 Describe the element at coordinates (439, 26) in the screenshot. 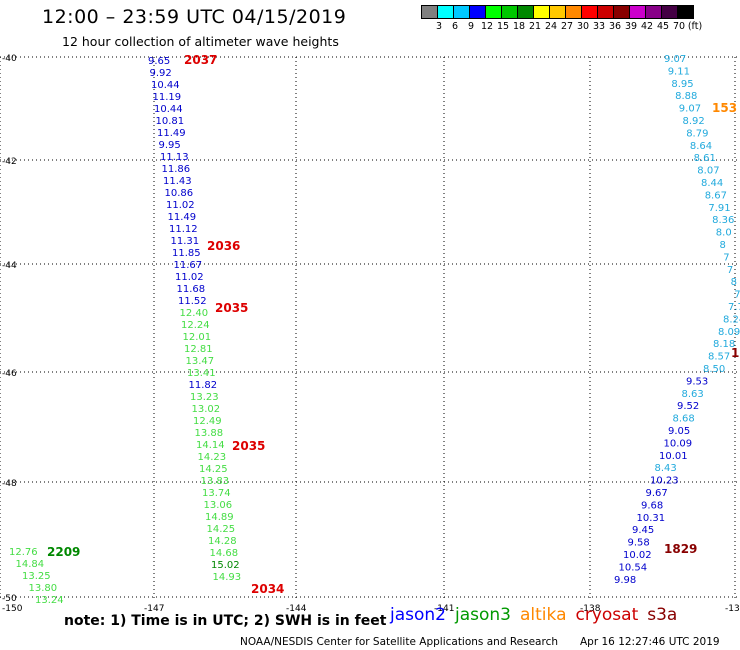

I see `scale-label: 3` at that location.